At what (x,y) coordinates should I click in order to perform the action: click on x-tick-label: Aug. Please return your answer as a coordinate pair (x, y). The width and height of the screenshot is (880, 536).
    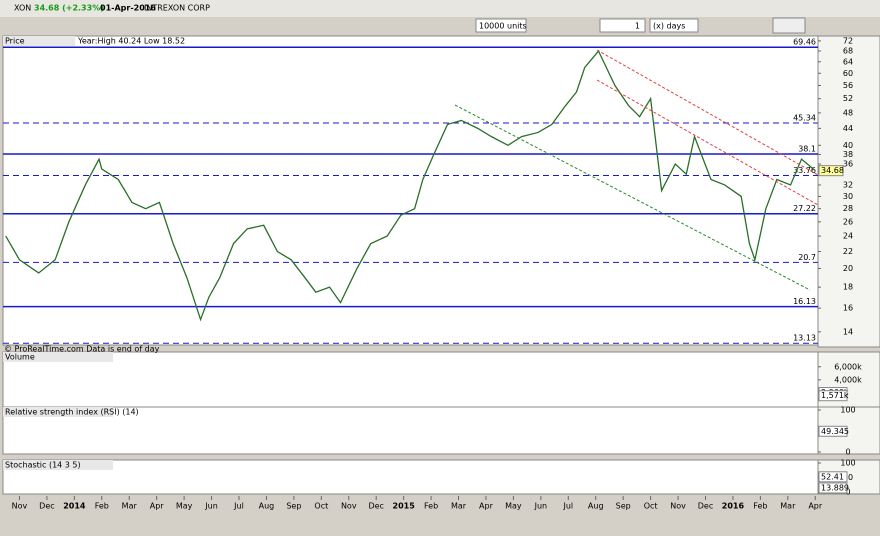
    Looking at the image, I should click on (596, 506).